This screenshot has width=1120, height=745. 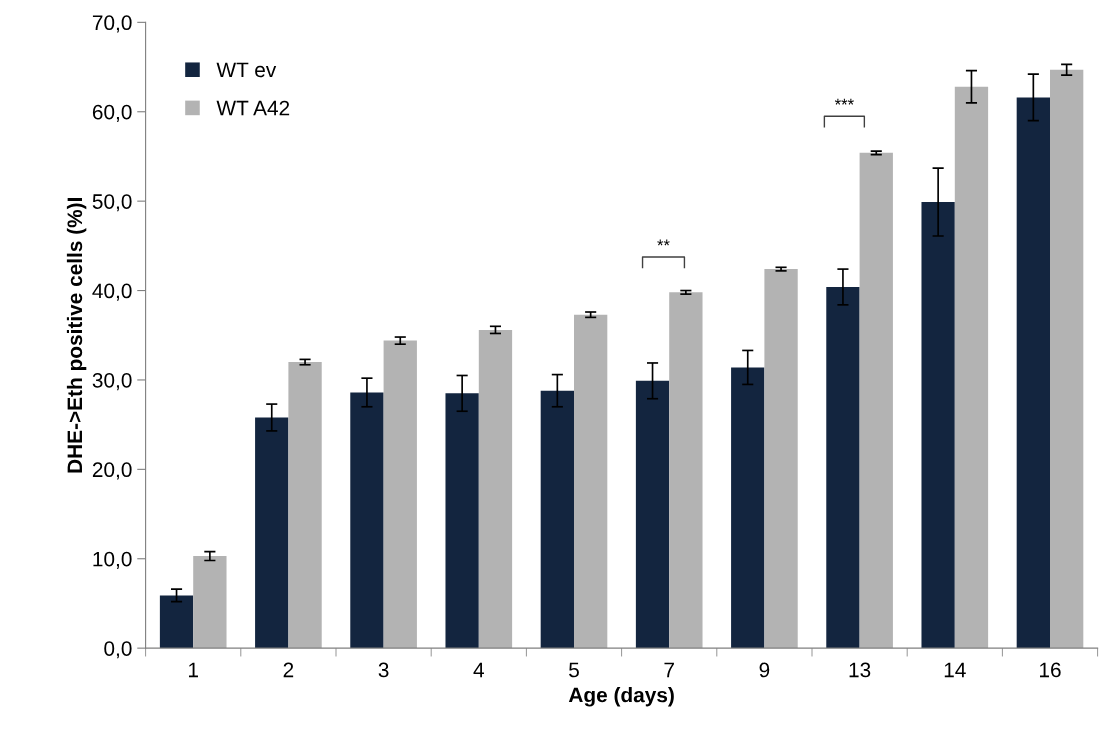 What do you see at coordinates (574, 670) in the screenshot?
I see `x-tick-label: 5` at bounding box center [574, 670].